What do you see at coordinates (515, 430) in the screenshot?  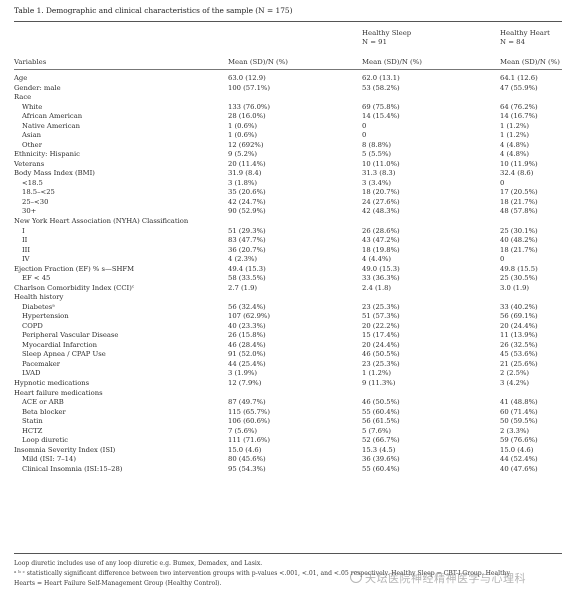 I see `cell-healthy-heart: 2 (3.3%)` at bounding box center [515, 430].